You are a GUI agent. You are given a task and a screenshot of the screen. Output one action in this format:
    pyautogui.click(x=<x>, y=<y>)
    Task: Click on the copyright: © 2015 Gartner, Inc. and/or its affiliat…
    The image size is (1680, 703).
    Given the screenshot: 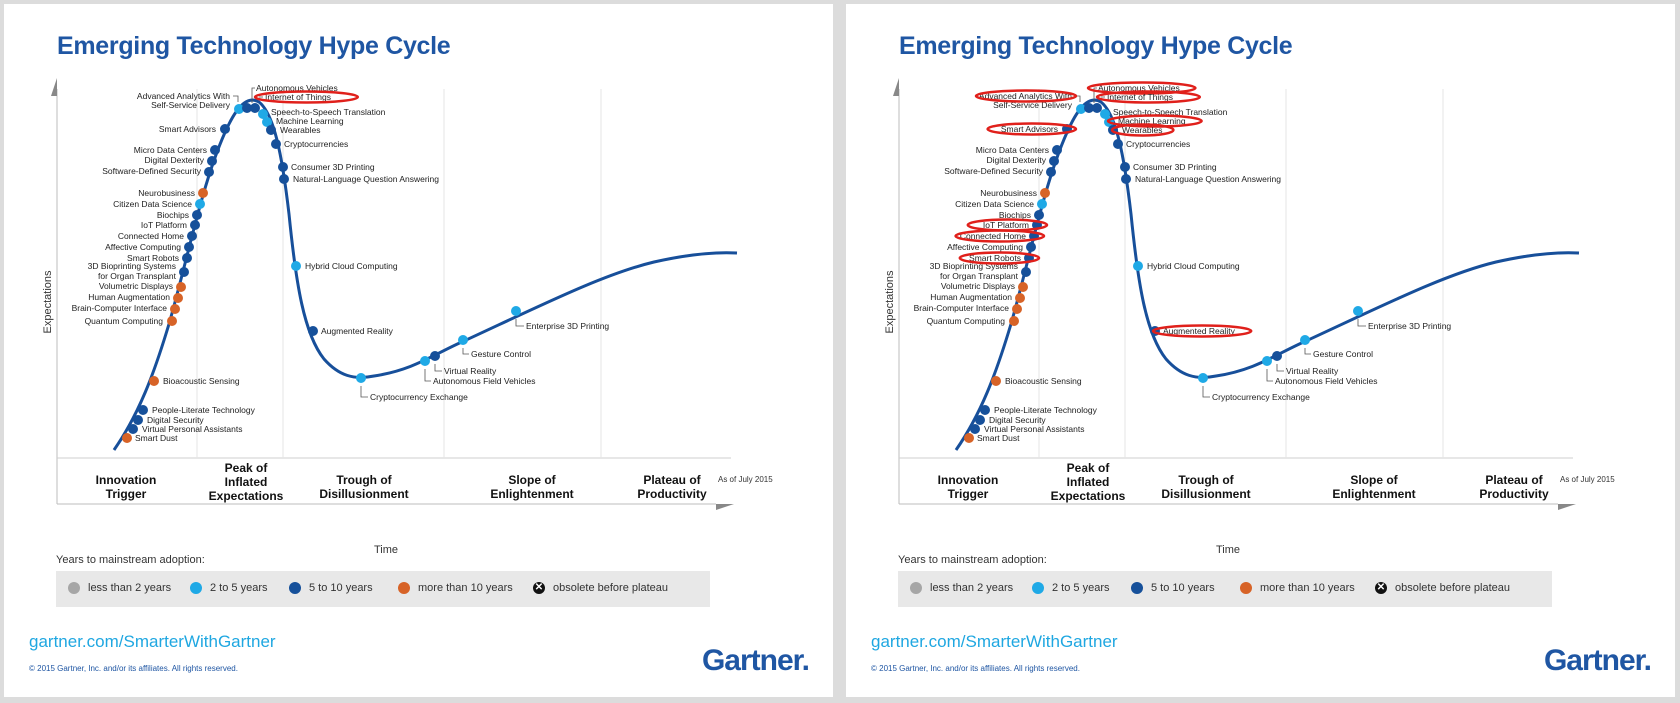 What is the action you would take?
    pyautogui.click(x=975, y=668)
    